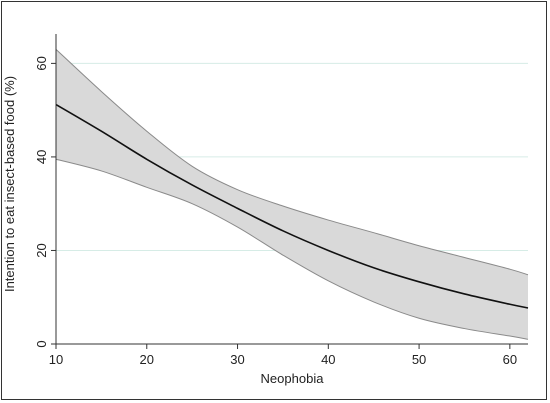  What do you see at coordinates (41, 157) in the screenshot?
I see `y-tick-label-40: 40` at bounding box center [41, 157].